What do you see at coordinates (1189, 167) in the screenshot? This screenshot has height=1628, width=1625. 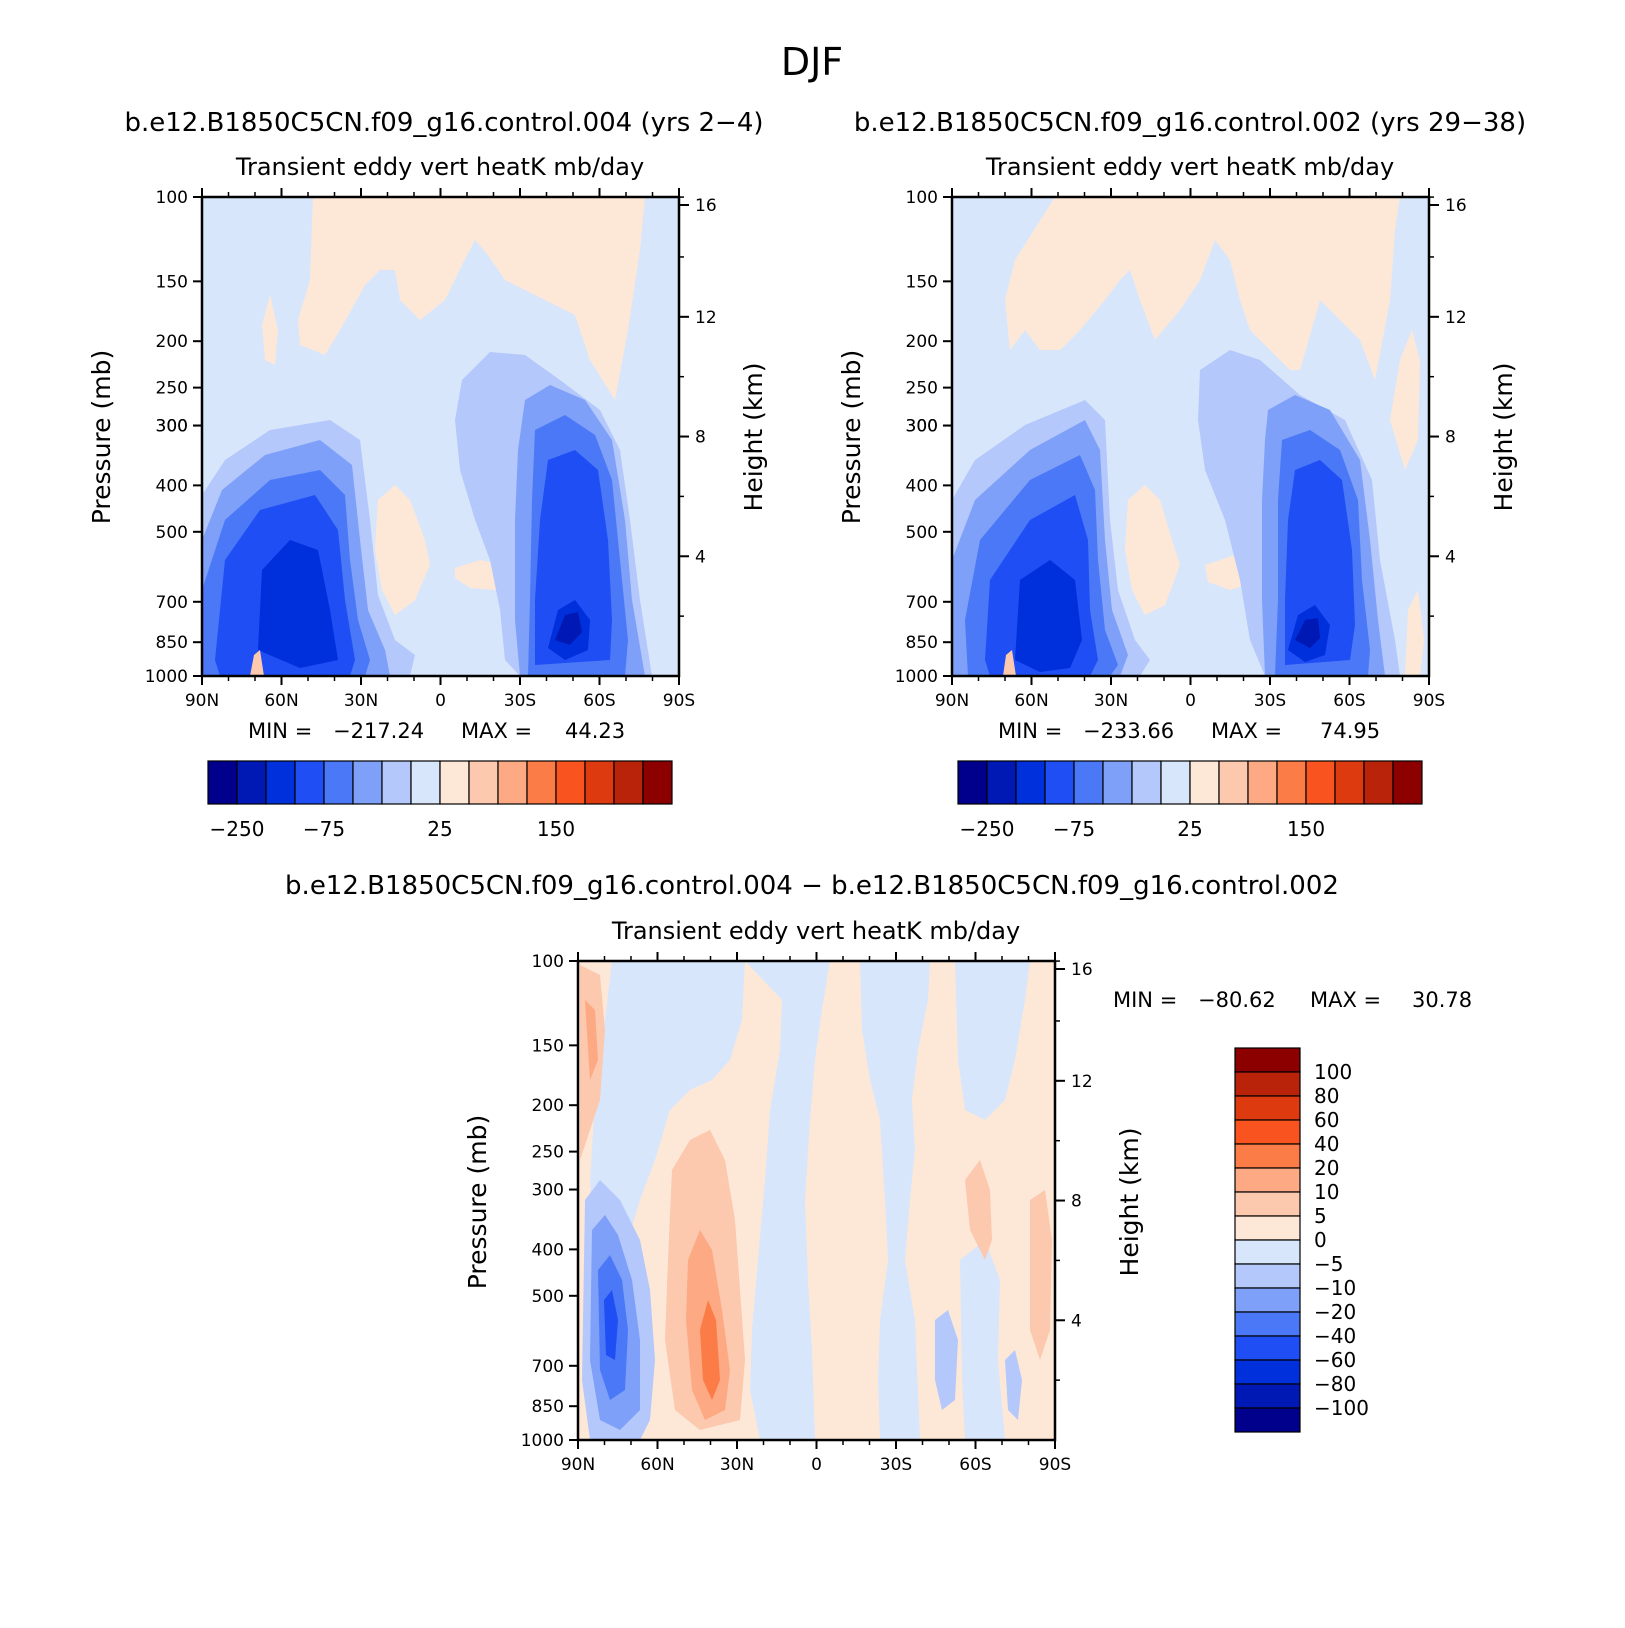 I see `plot-subtitle: Transient eddy vert heatK mb/day` at bounding box center [1189, 167].